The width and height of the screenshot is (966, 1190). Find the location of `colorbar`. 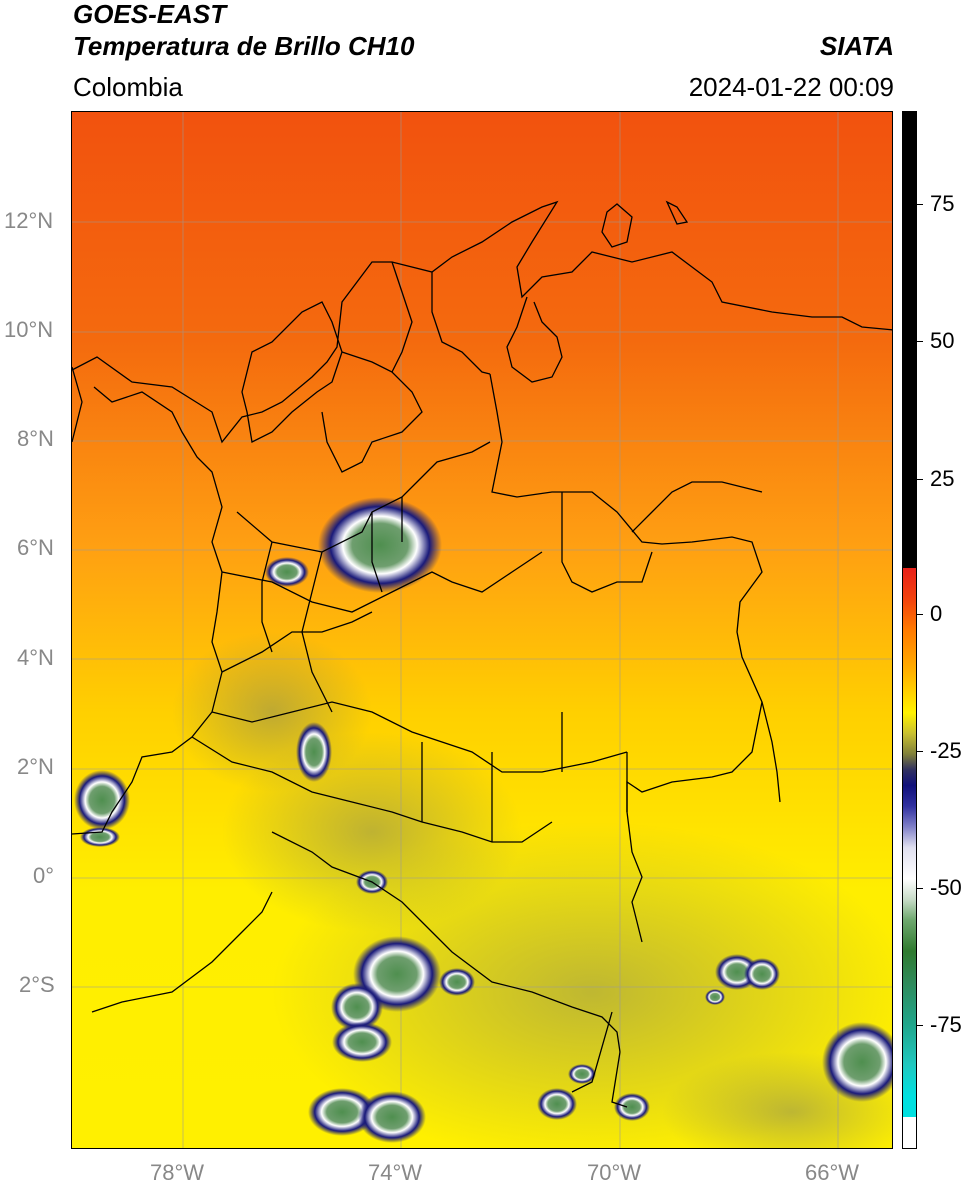

colorbar is located at coordinates (909, 630).